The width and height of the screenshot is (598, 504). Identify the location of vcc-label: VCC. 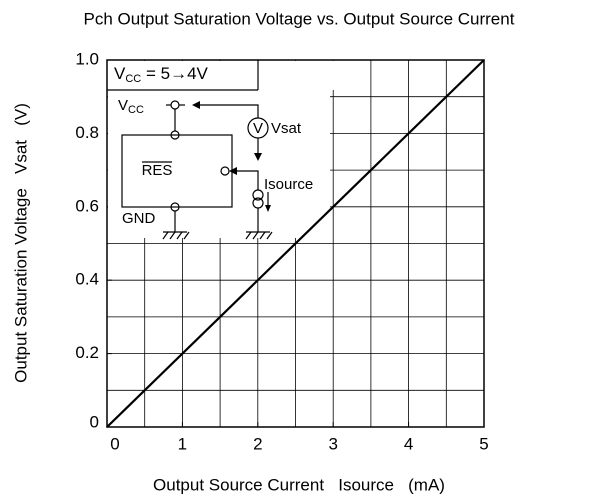
(131, 106).